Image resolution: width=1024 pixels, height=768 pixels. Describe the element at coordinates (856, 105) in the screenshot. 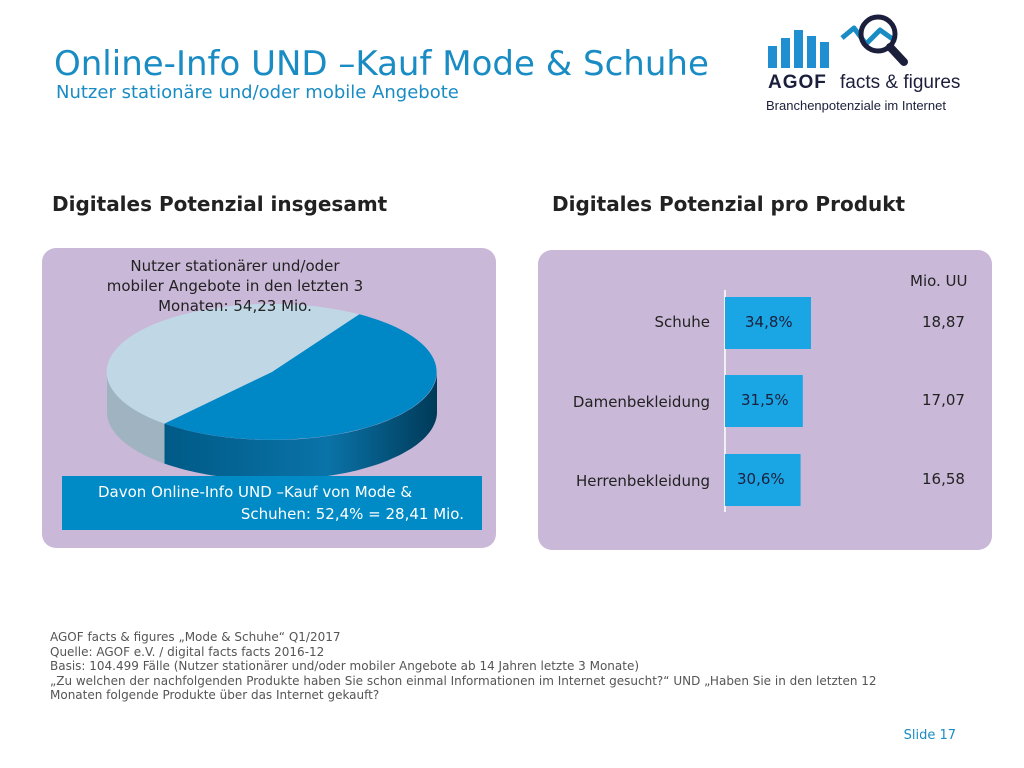

I see `logo-tagline: Branchenpotenziale im Internet` at that location.